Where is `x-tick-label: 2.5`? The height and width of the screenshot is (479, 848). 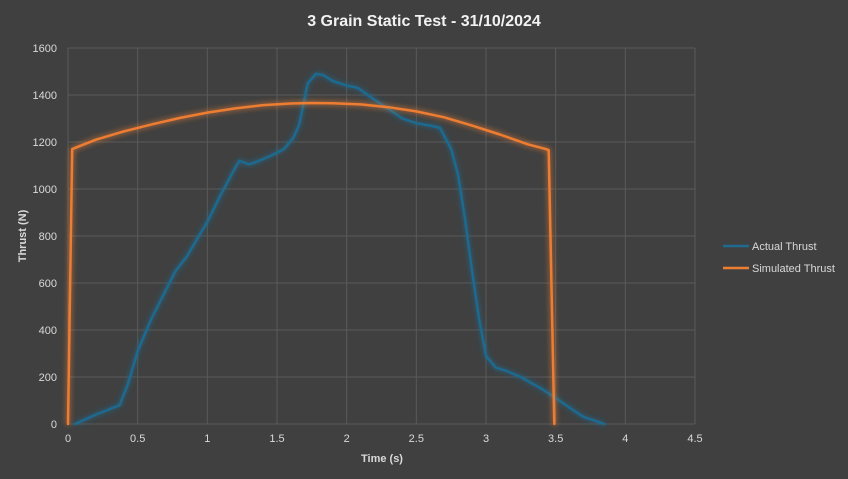
x-tick-label: 2.5 is located at coordinates (416, 439).